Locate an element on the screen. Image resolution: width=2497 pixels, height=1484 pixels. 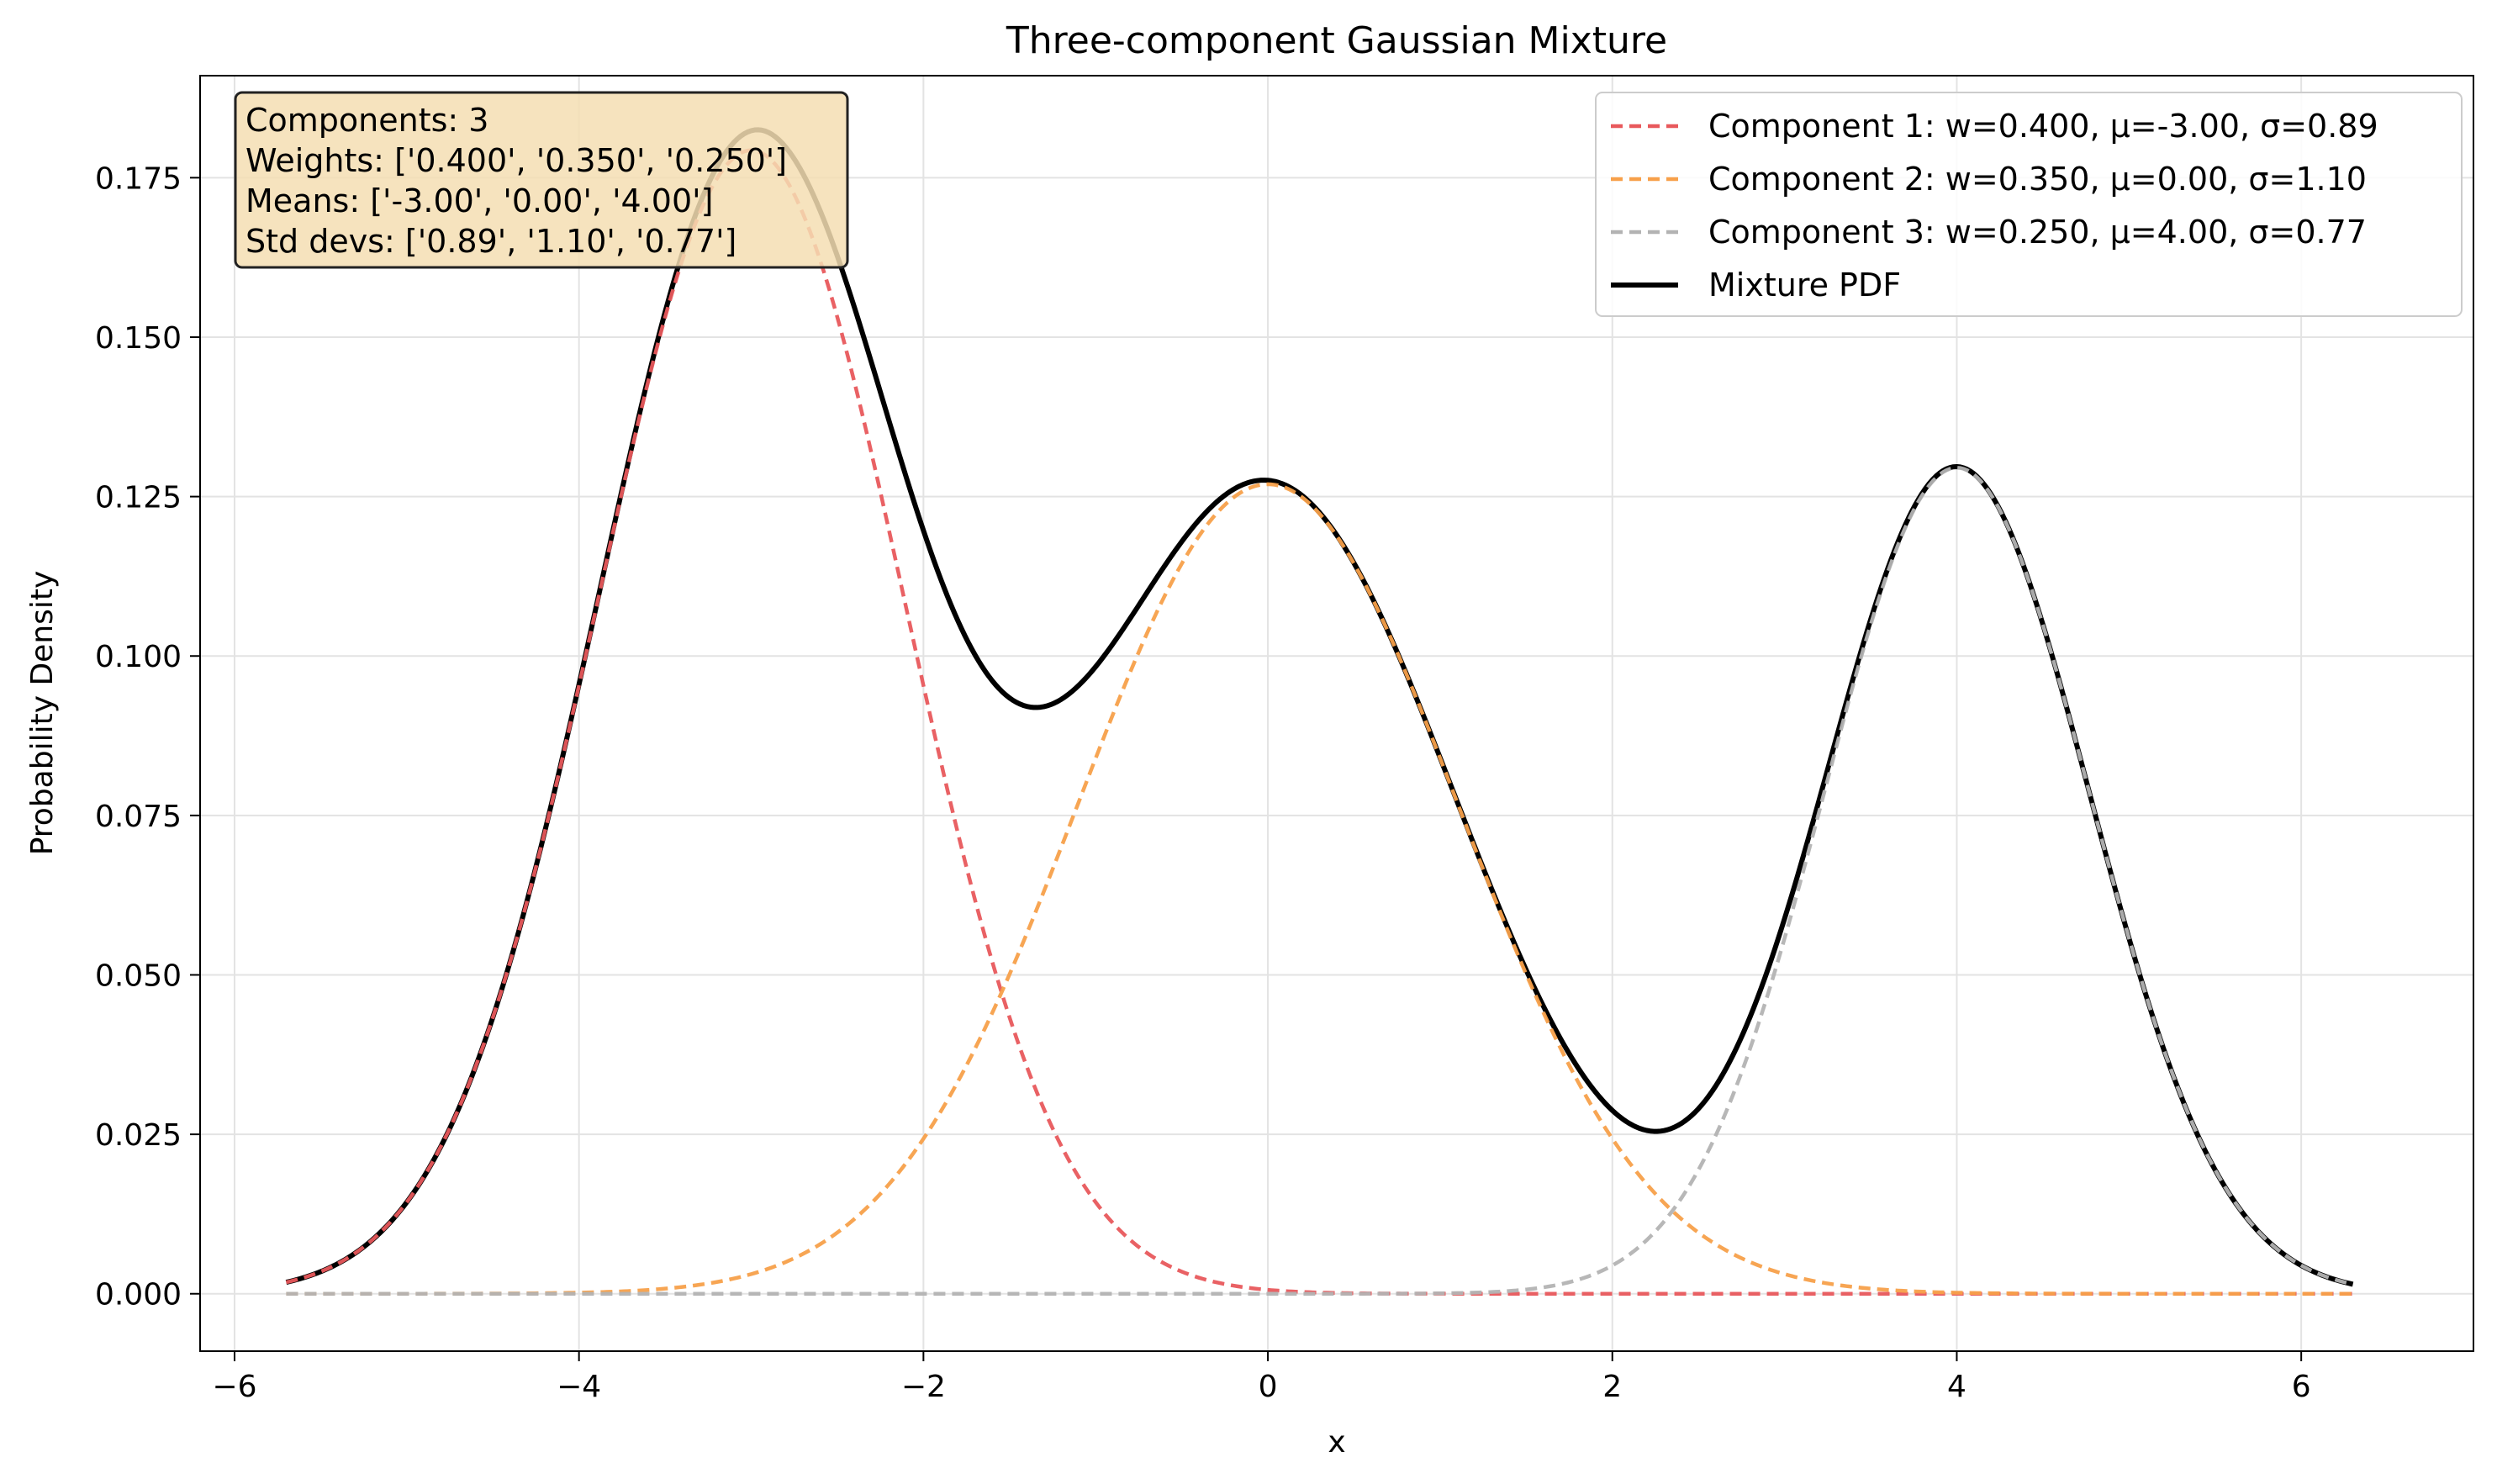
info-box-line: Std devs: ['0.89', '1.10', '0.77'] is located at coordinates (490, 241).